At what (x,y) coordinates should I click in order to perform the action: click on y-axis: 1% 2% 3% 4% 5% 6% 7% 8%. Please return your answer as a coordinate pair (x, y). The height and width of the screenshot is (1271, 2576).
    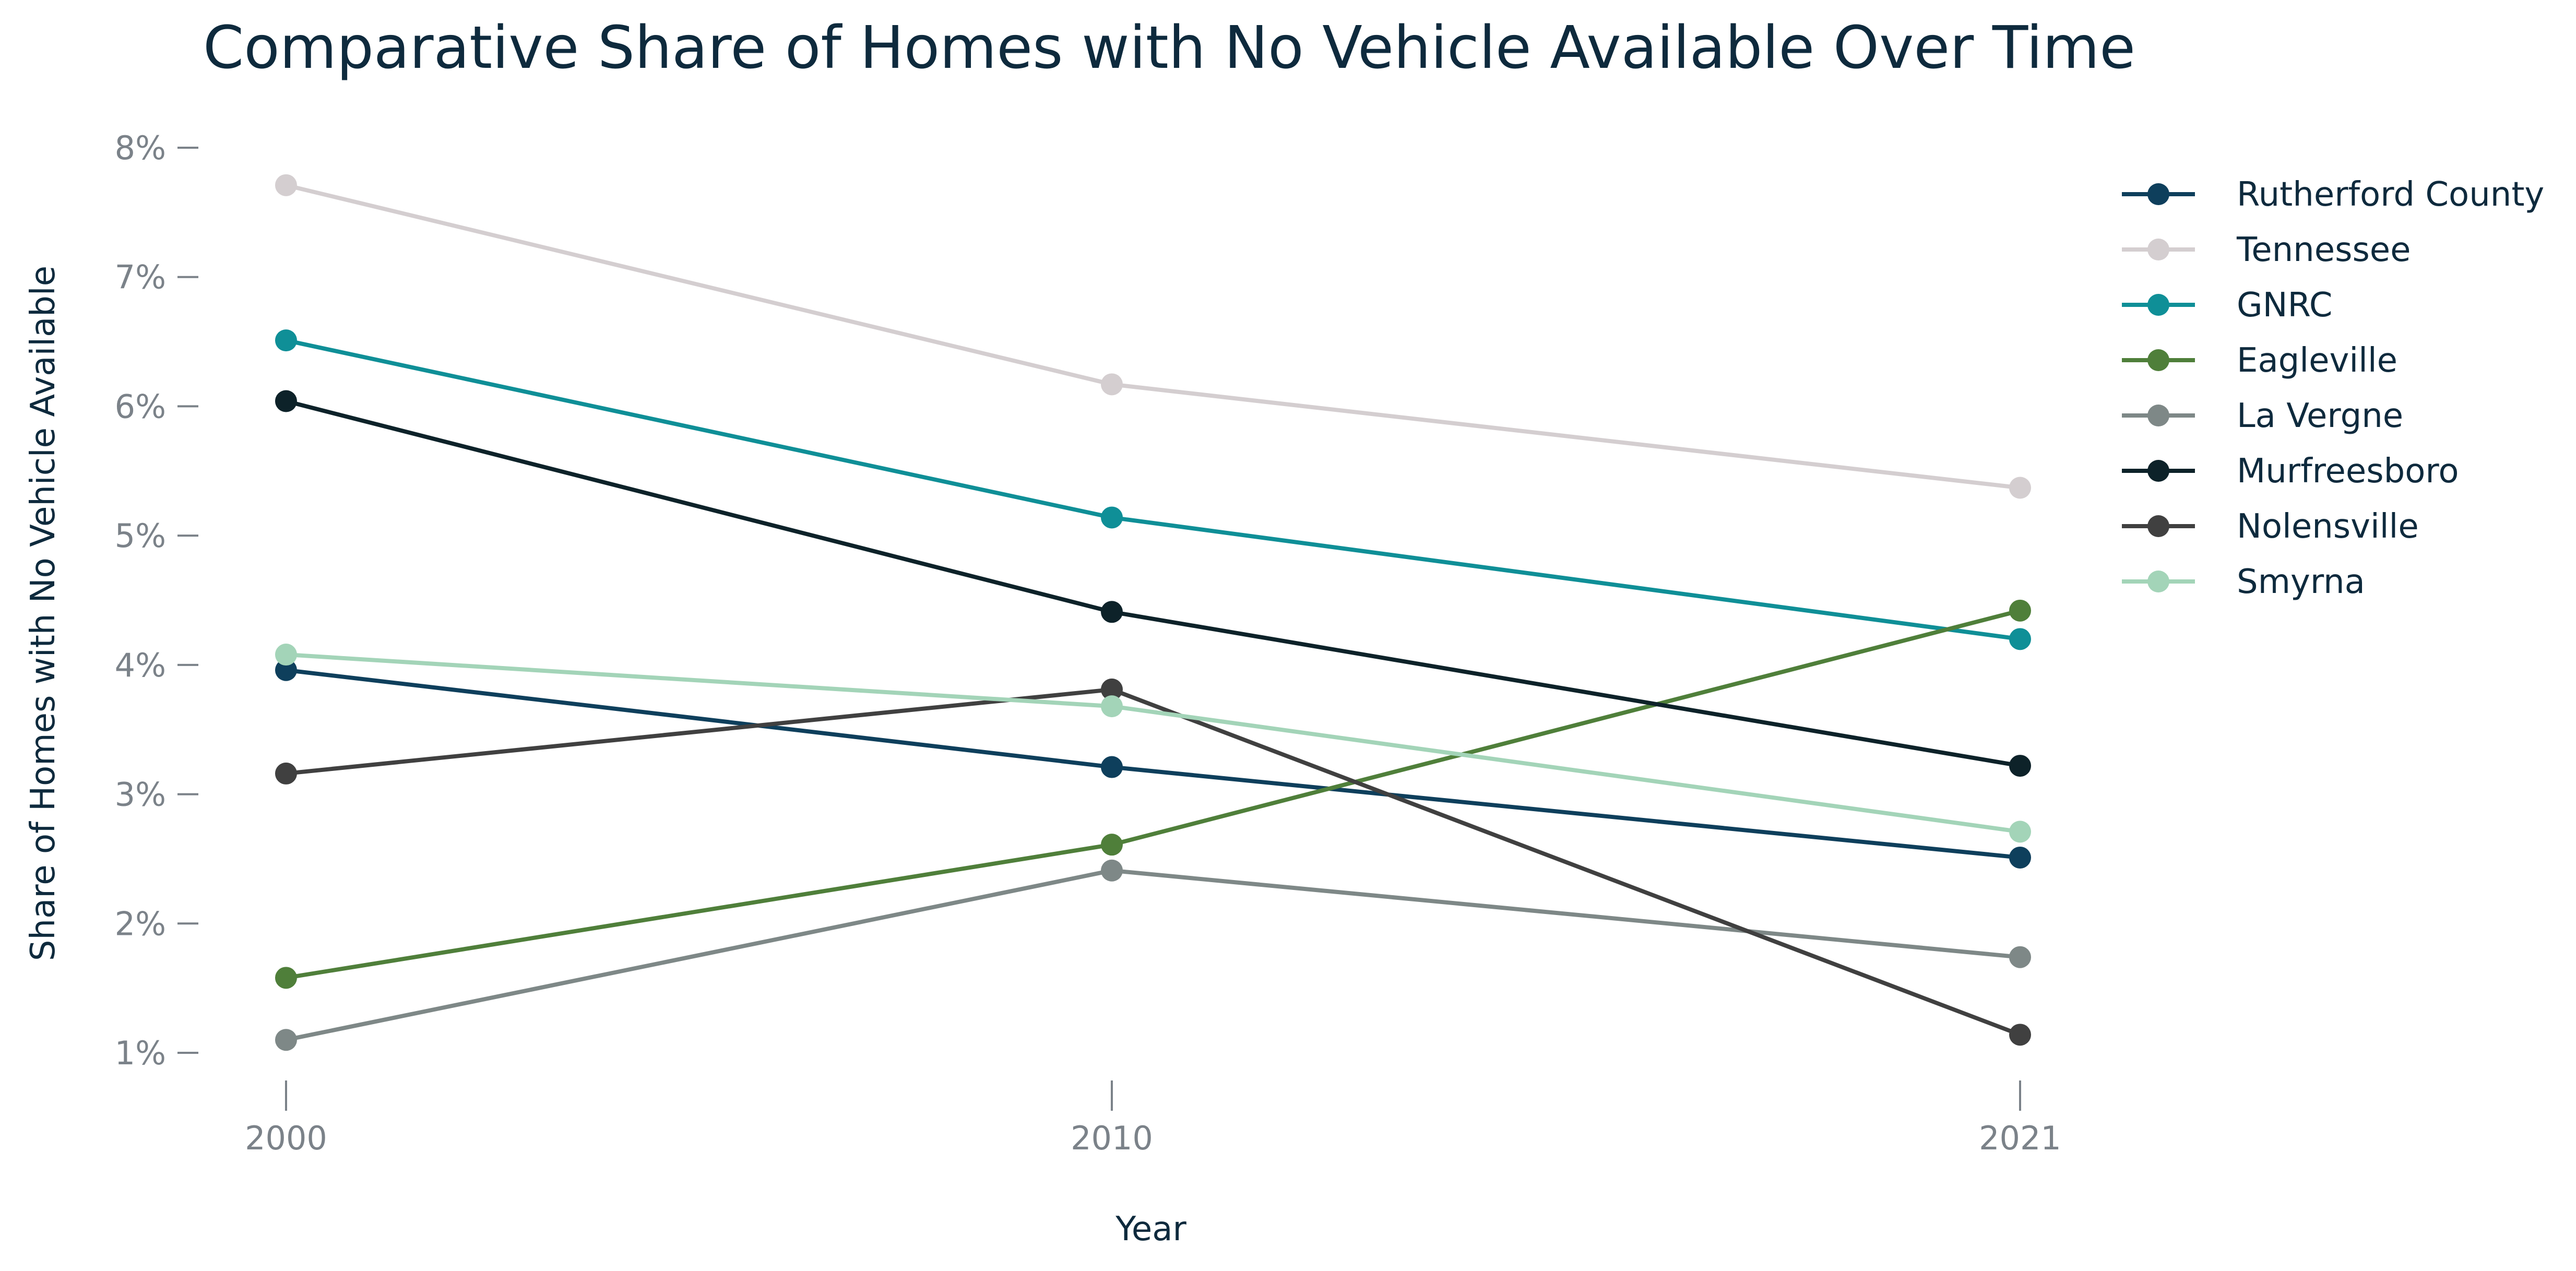
    Looking at the image, I should click on (156, 601).